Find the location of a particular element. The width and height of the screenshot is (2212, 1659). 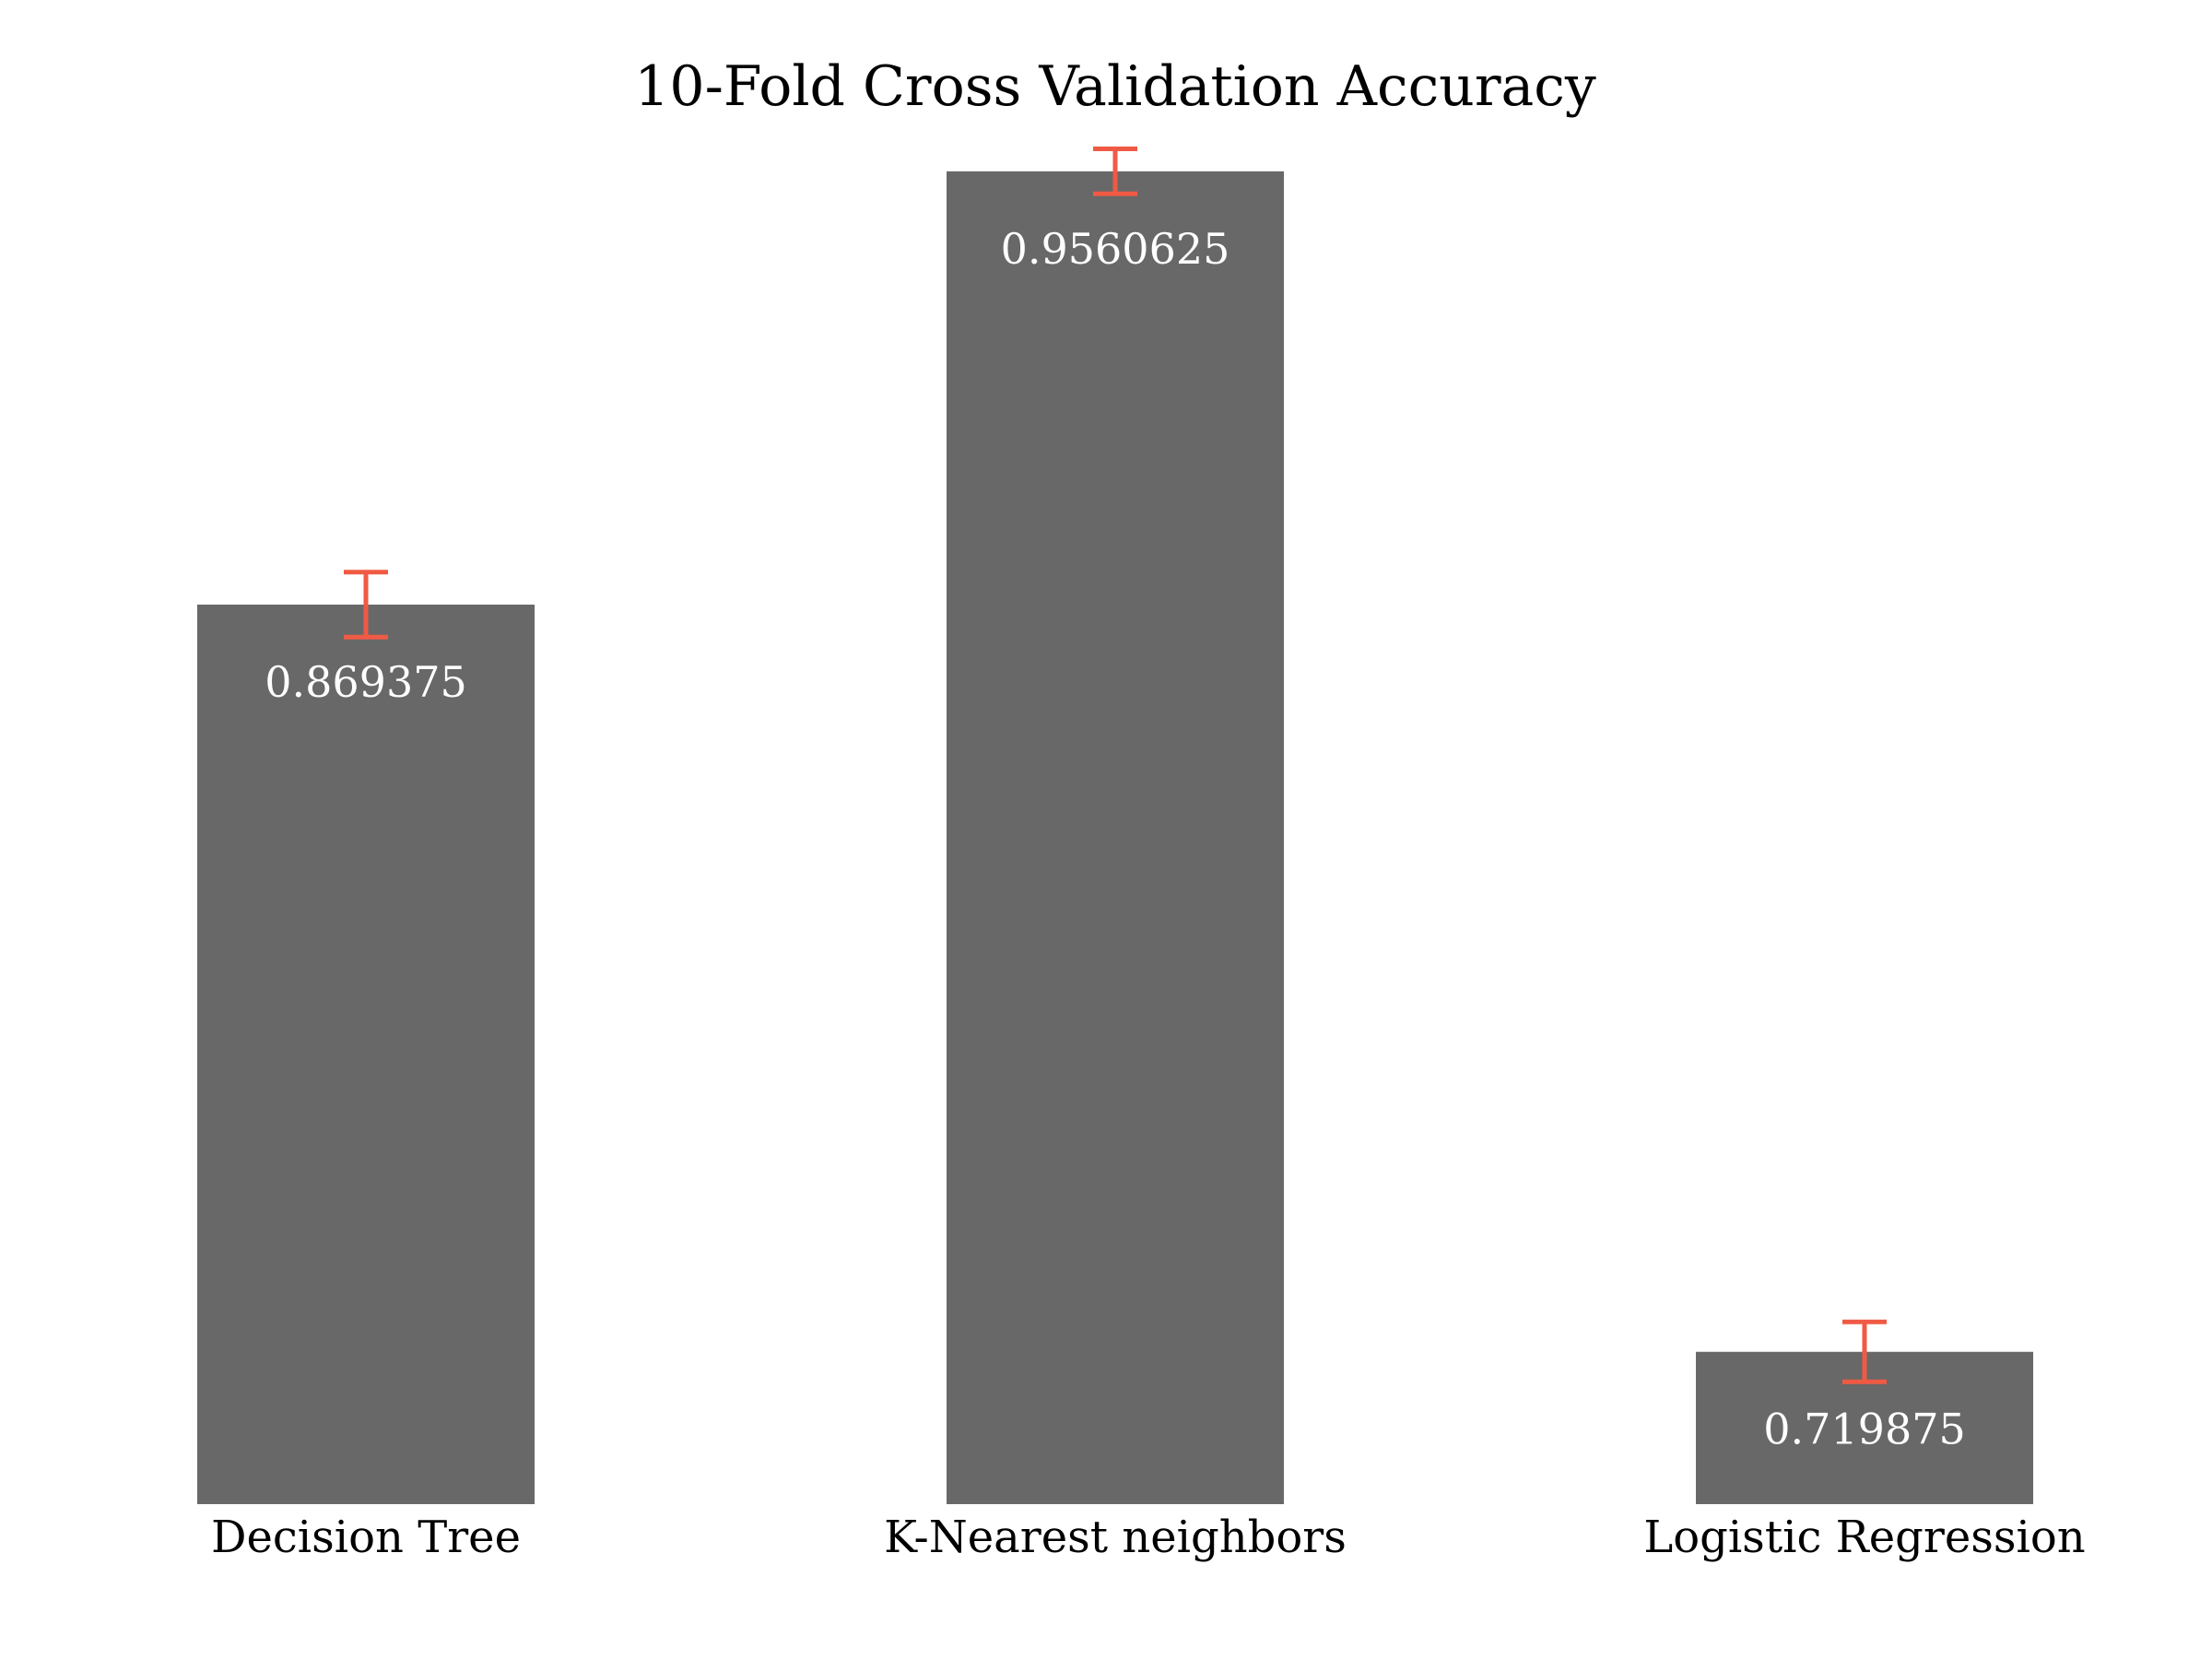

data-label: 0.719875 is located at coordinates (1864, 1429).